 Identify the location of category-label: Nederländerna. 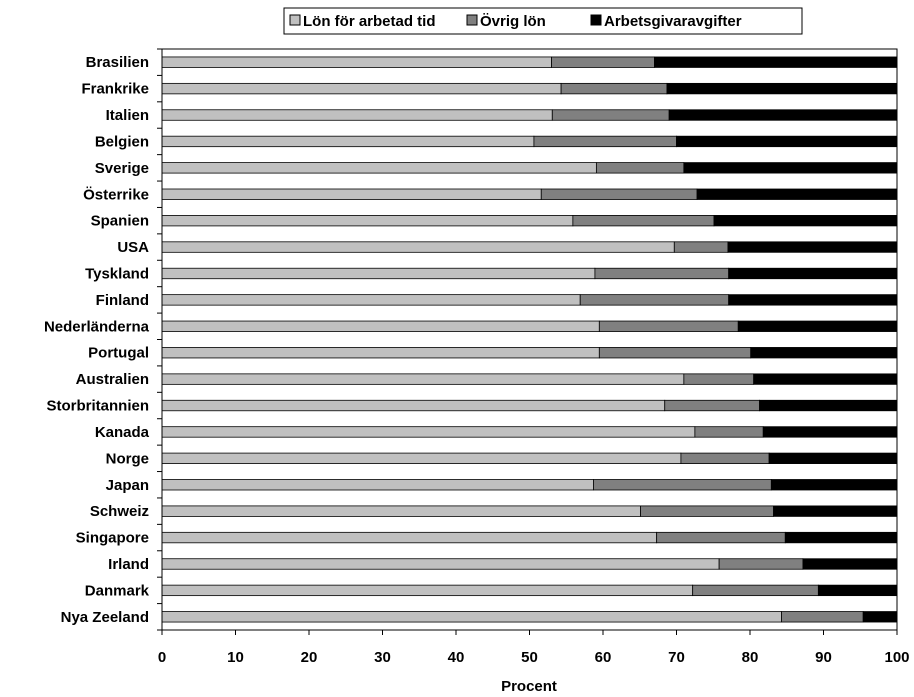
(97, 326).